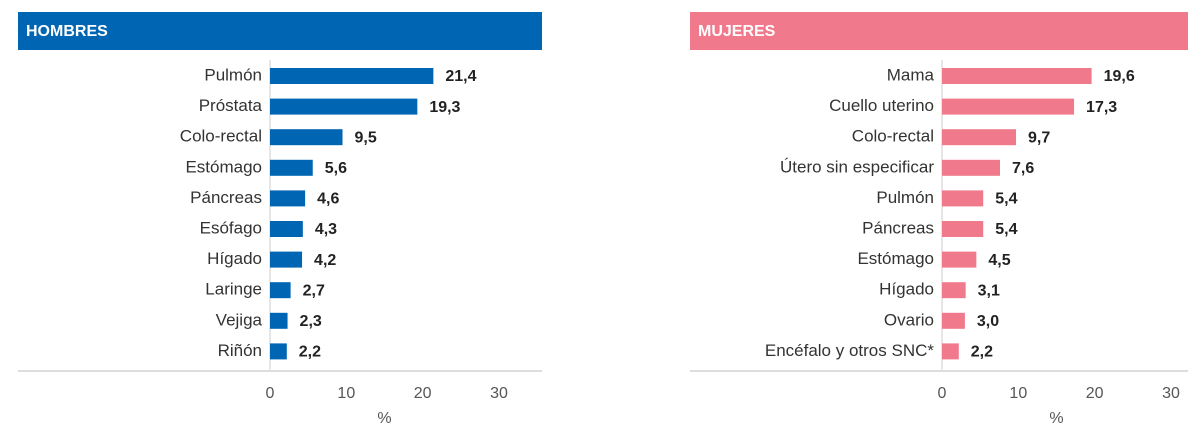  Describe the element at coordinates (1119, 76) in the screenshot. I see `value-label: 19,6` at that location.